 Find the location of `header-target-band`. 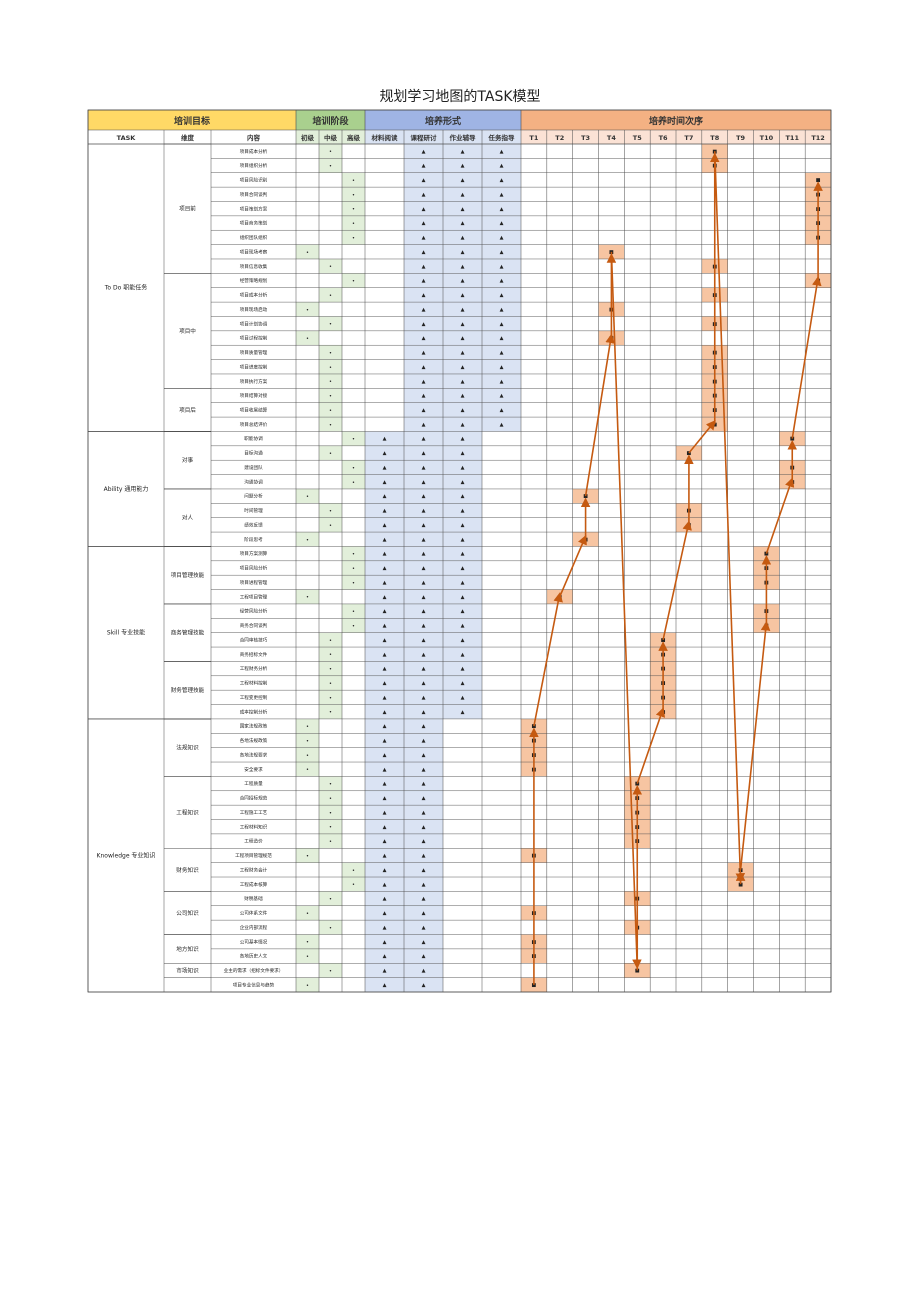

header-target-band is located at coordinates (192, 120).